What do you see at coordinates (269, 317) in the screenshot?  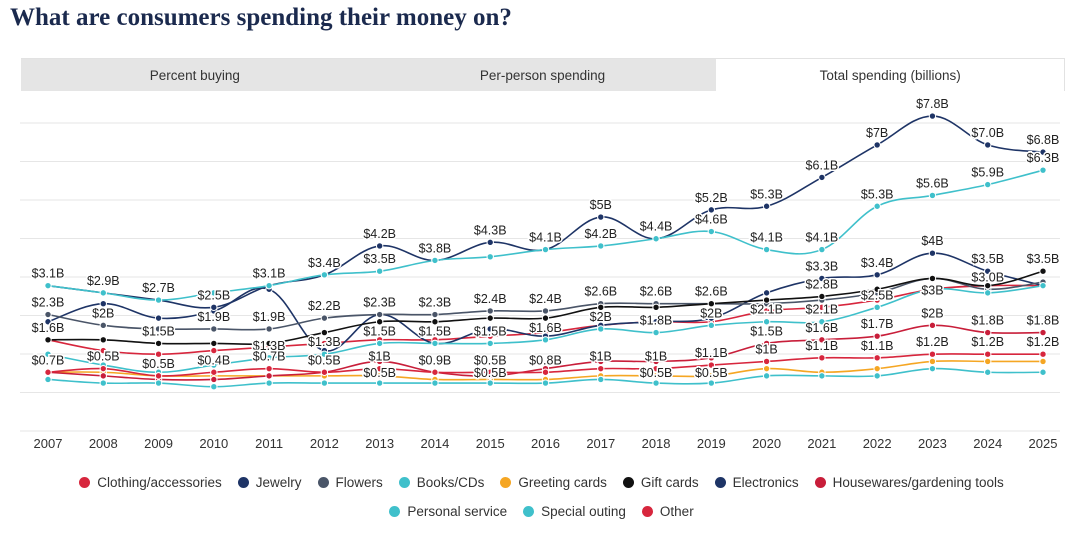 I see `data-label: $1.9B` at bounding box center [269, 317].